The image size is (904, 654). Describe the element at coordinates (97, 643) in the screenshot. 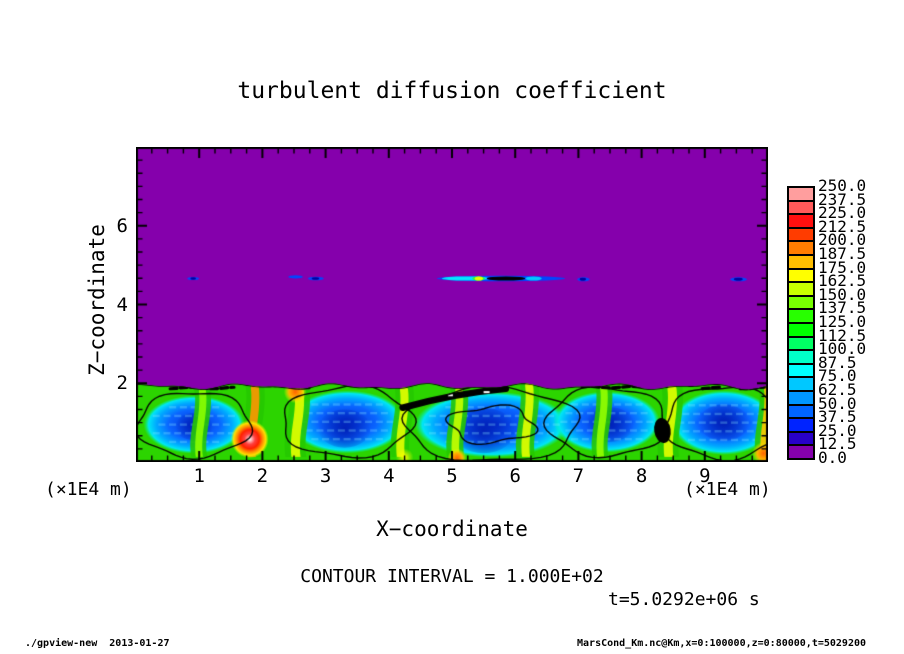

I see `footer-command-text: ./gpview-new 2013-01-27` at that location.